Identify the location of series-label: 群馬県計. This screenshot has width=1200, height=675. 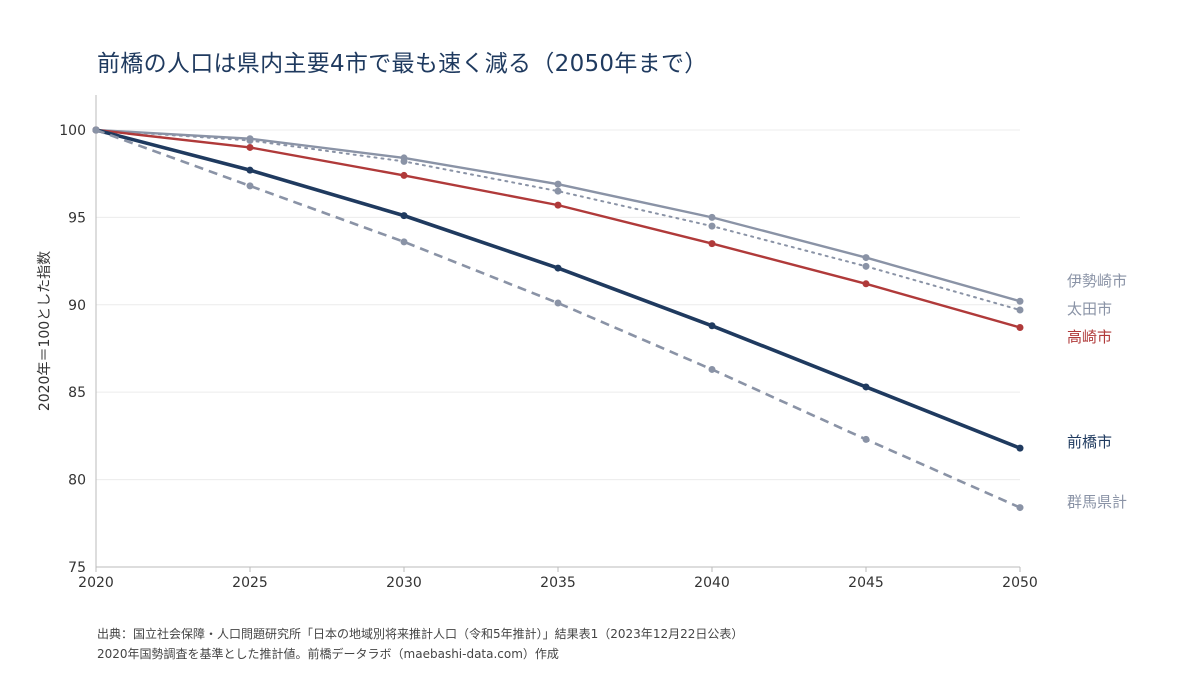
(1097, 502).